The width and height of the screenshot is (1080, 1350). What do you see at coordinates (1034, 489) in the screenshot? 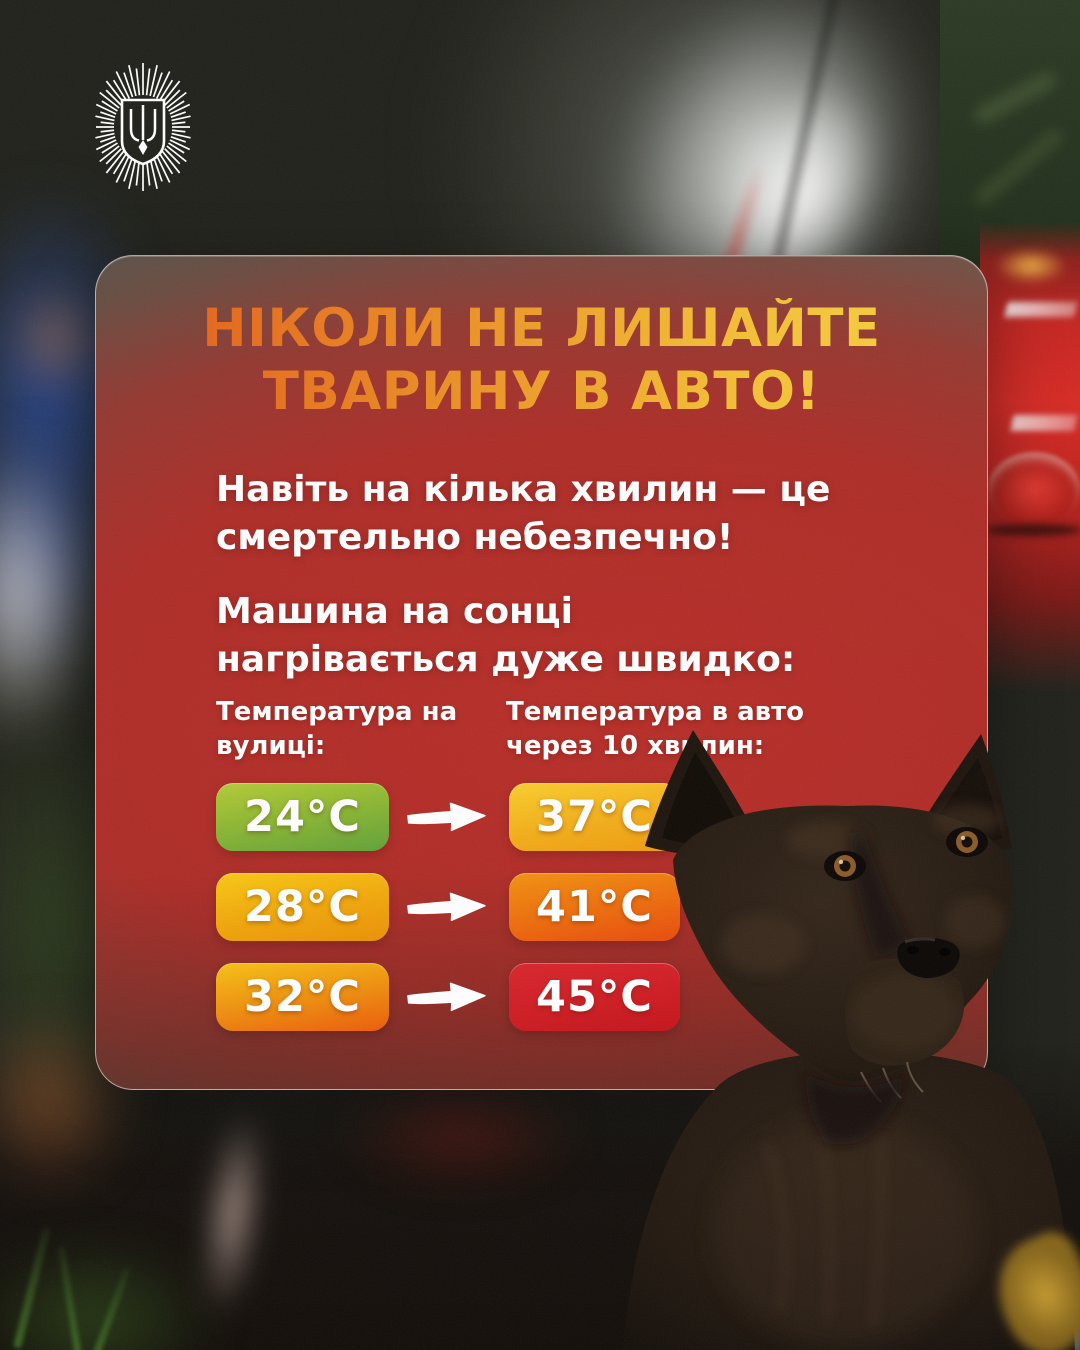
I see `taillight-lens` at bounding box center [1034, 489].